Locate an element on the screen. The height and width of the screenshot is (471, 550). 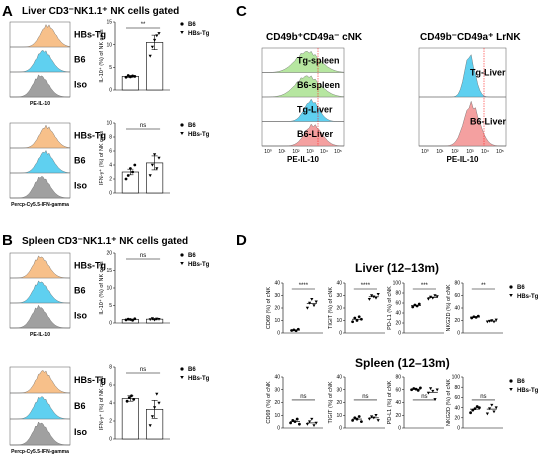
y-axis-label: IFN-γ⁺ (%) of NK cells is located at coordinates (101, 403).